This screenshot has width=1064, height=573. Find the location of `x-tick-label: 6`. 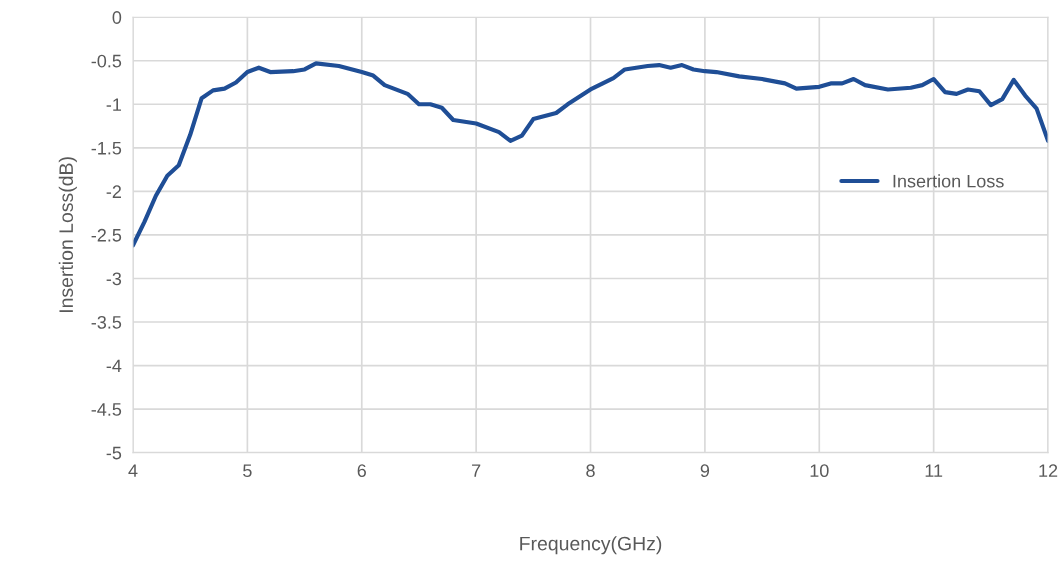

x-tick-label: 6 is located at coordinates (361, 471).